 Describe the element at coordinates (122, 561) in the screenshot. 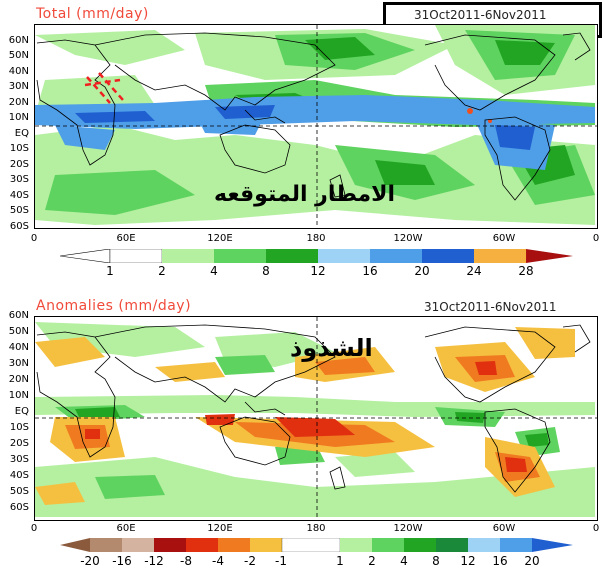

I see `colorbar-label: -16` at that location.